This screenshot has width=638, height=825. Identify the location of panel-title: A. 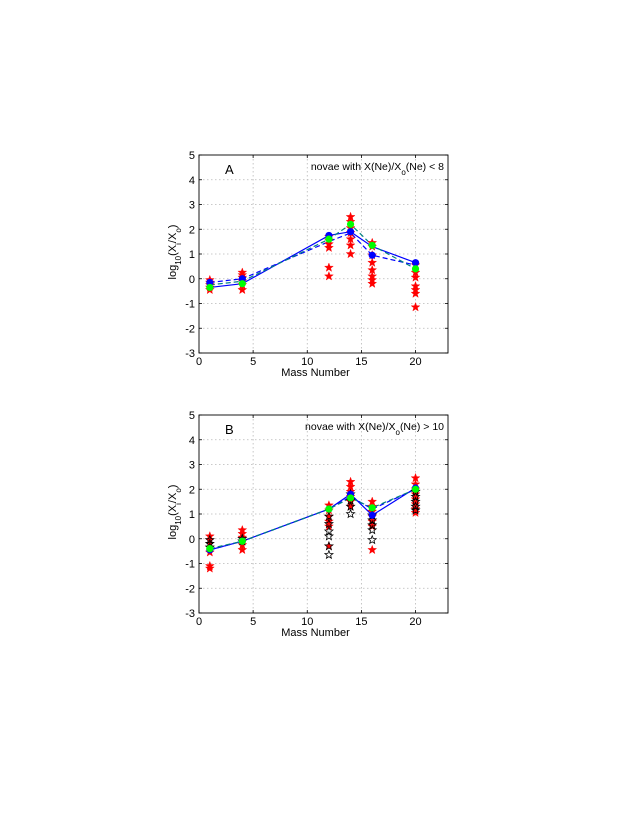
(229, 169).